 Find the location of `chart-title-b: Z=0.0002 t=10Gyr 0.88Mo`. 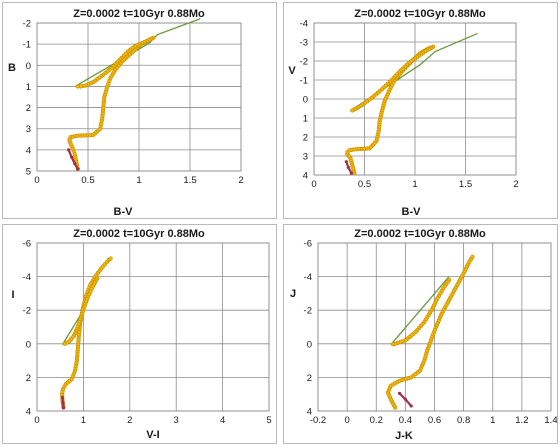

chart-title-b: Z=0.0002 t=10Gyr 0.88Mo is located at coordinates (139, 14).